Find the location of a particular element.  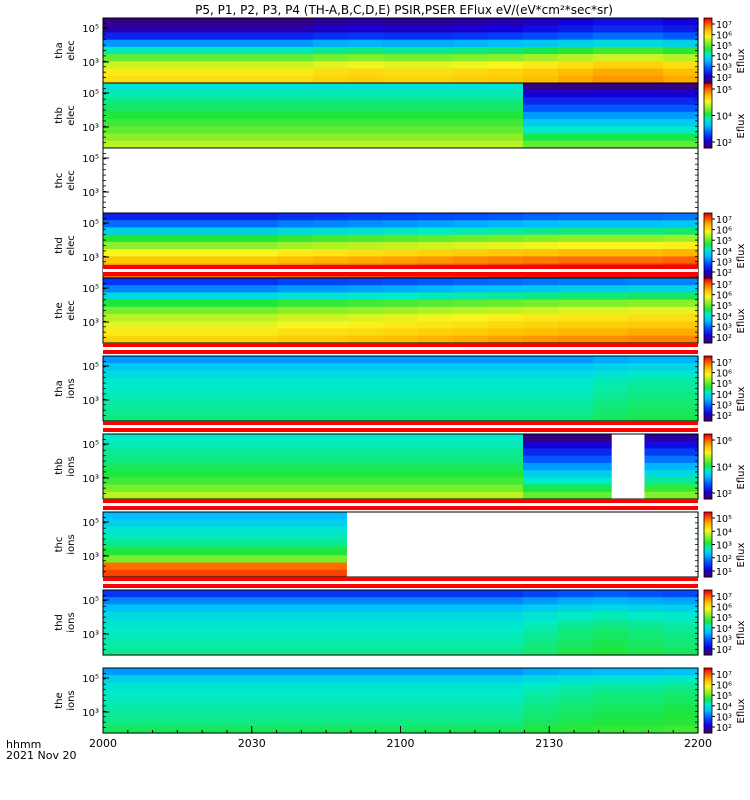

colorbar-tick-label: 10⁴ is located at coordinates (724, 57).